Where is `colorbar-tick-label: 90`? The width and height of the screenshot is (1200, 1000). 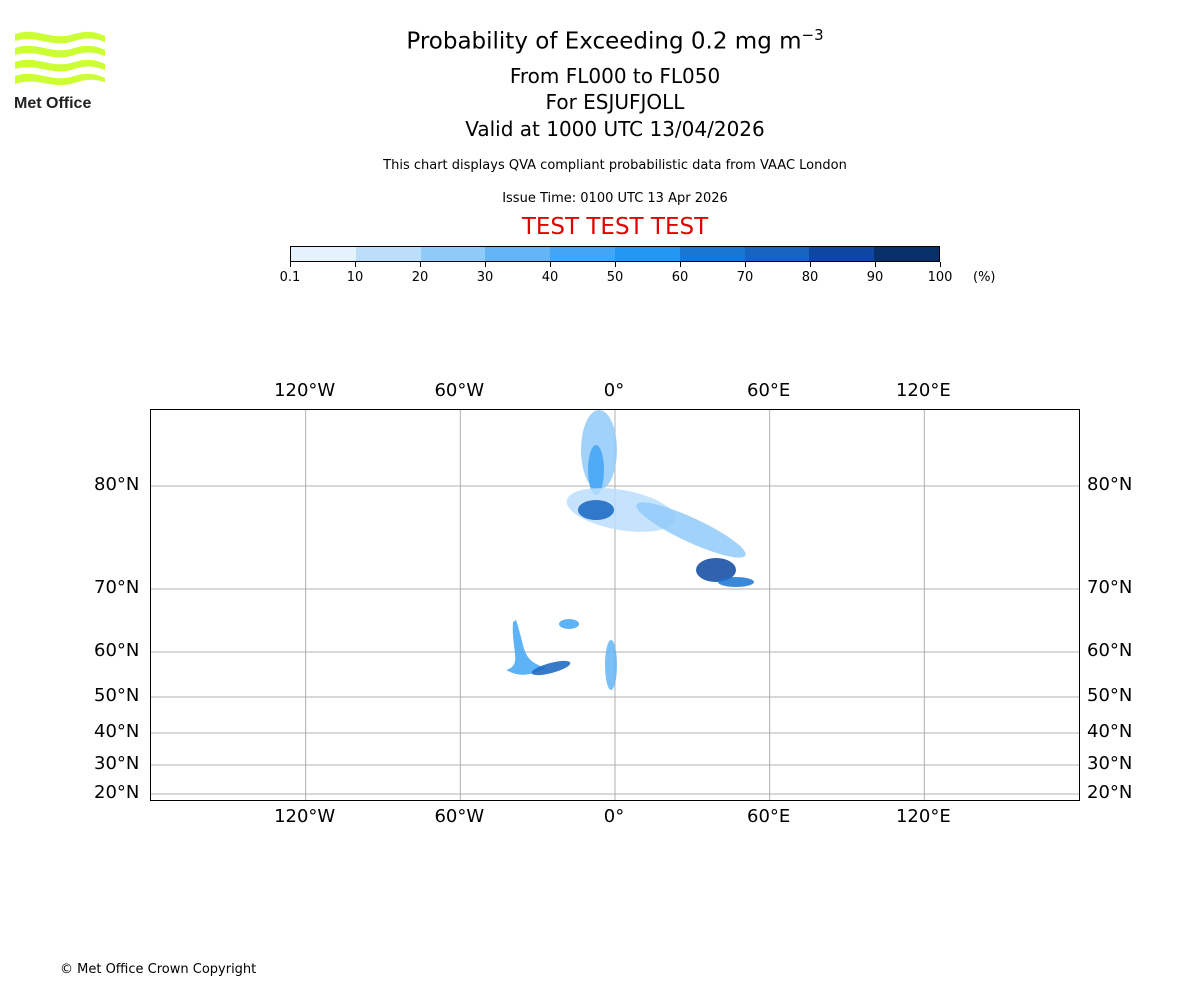
colorbar-tick-label: 90 is located at coordinates (875, 277).